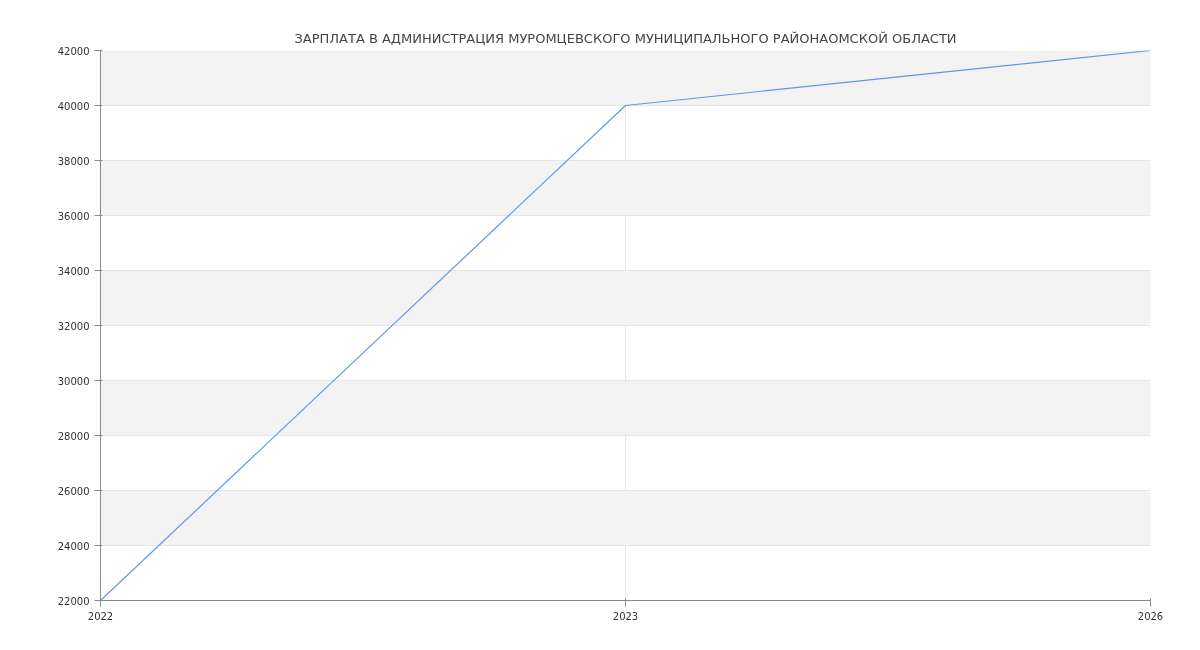 Image resolution: width=1200 pixels, height=650 pixels. What do you see at coordinates (100, 616) in the screenshot?
I see `x-tick-label: 2022` at bounding box center [100, 616].